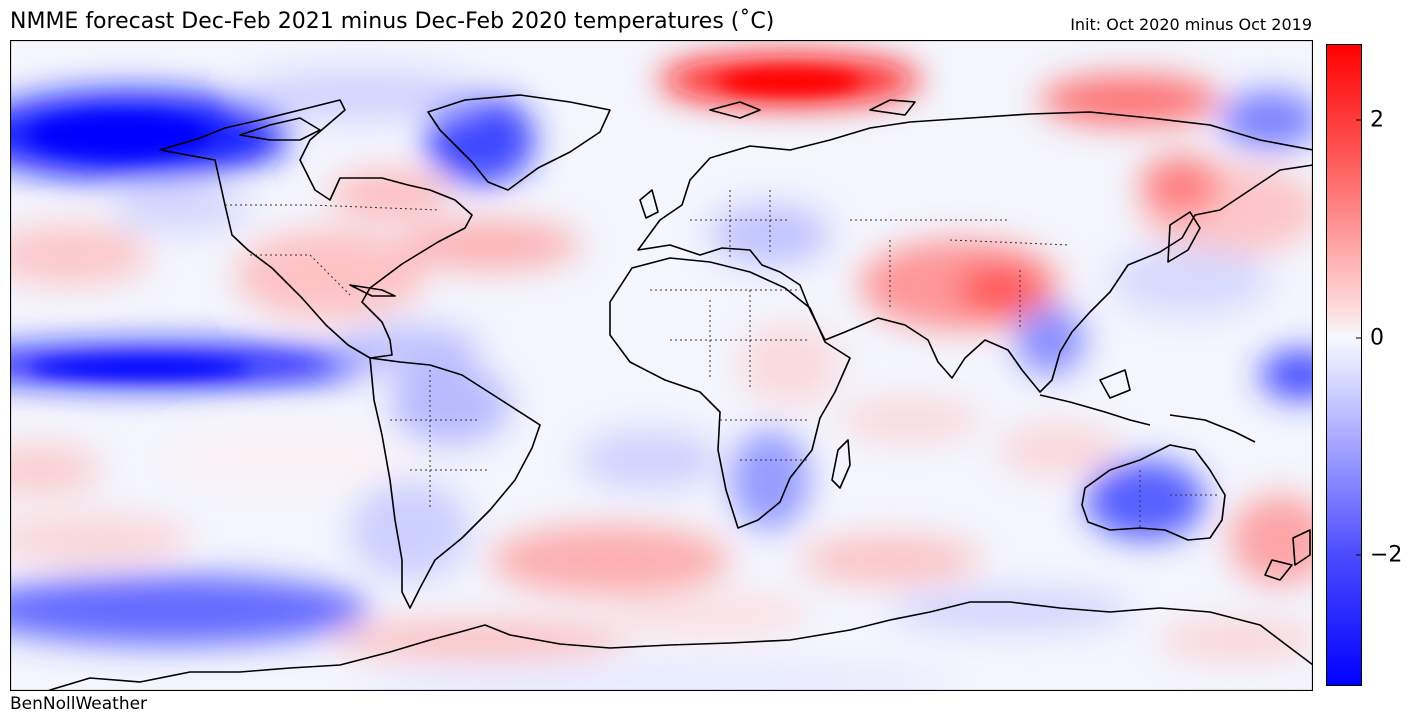  Describe the element at coordinates (1386, 555) in the screenshot. I see `colorbar-tick-minus-2: −2` at that location.